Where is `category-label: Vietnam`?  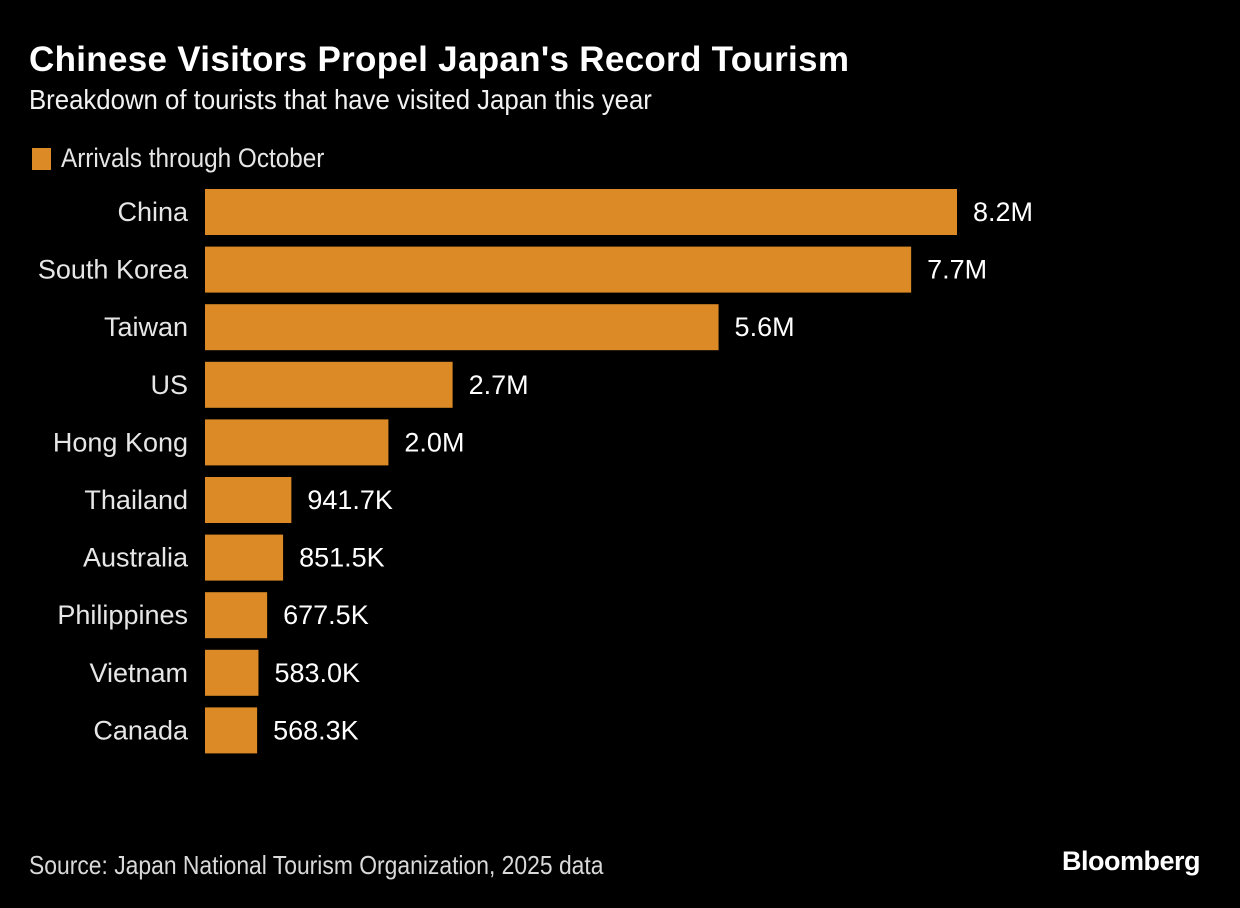
category-label: Vietnam is located at coordinates (138, 673).